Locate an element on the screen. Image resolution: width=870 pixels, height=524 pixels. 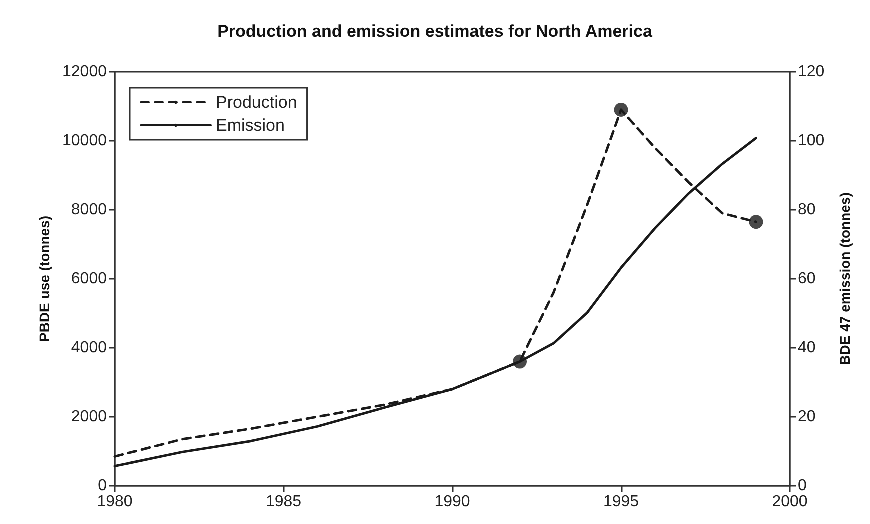
legend-label: Emission is located at coordinates (250, 125).